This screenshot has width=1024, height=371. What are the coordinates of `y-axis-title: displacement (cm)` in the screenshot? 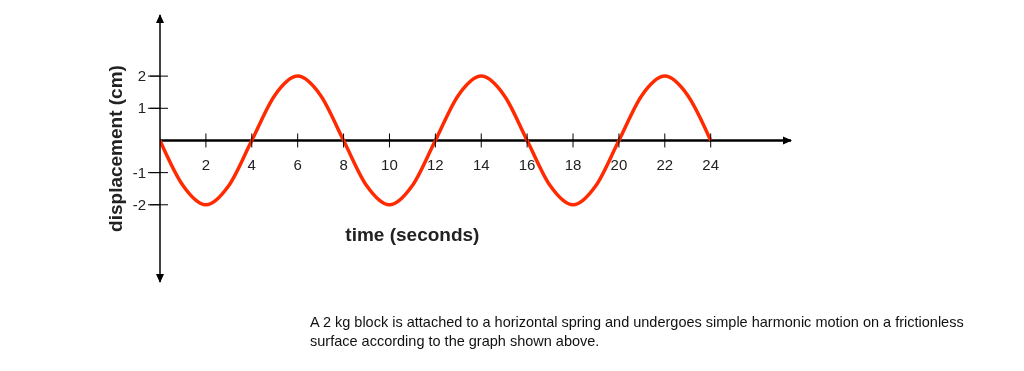 It's located at (115, 148).